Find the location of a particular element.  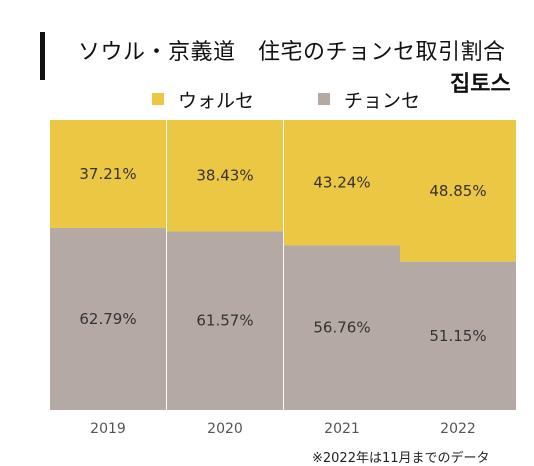

bar-segment-jeonse-2020 is located at coordinates (225, 320).